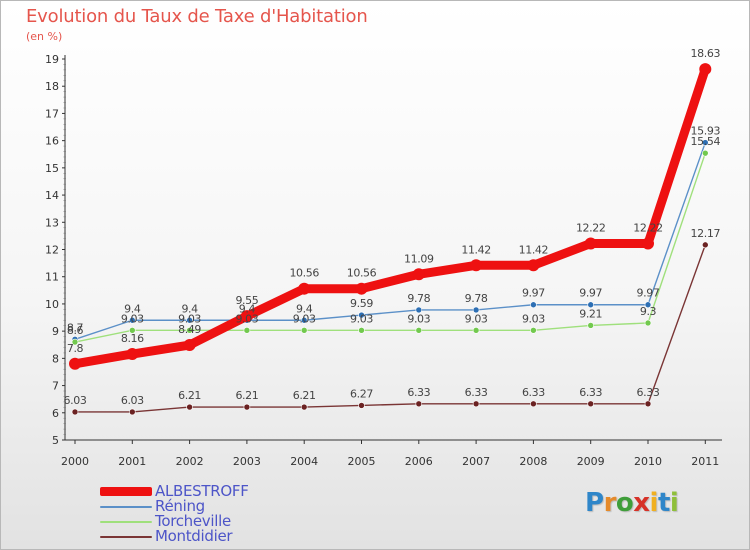  What do you see at coordinates (247, 461) in the screenshot?
I see `x-tick-label: 2003` at bounding box center [247, 461].